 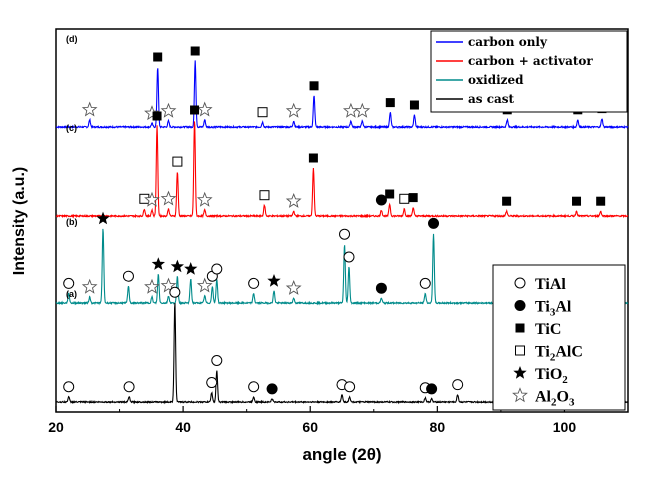 What do you see at coordinates (550, 284) in the screenshot?
I see `marker-legend-label-tial: TiAl` at bounding box center [550, 284].